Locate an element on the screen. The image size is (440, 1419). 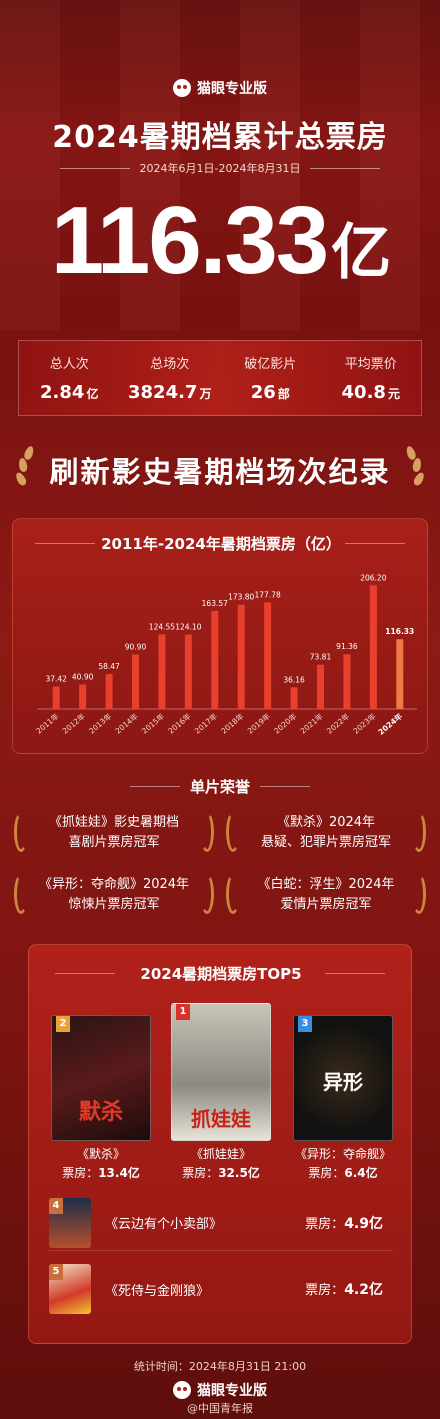
box-value: 4.2亿 is located at coordinates (363, 1290).